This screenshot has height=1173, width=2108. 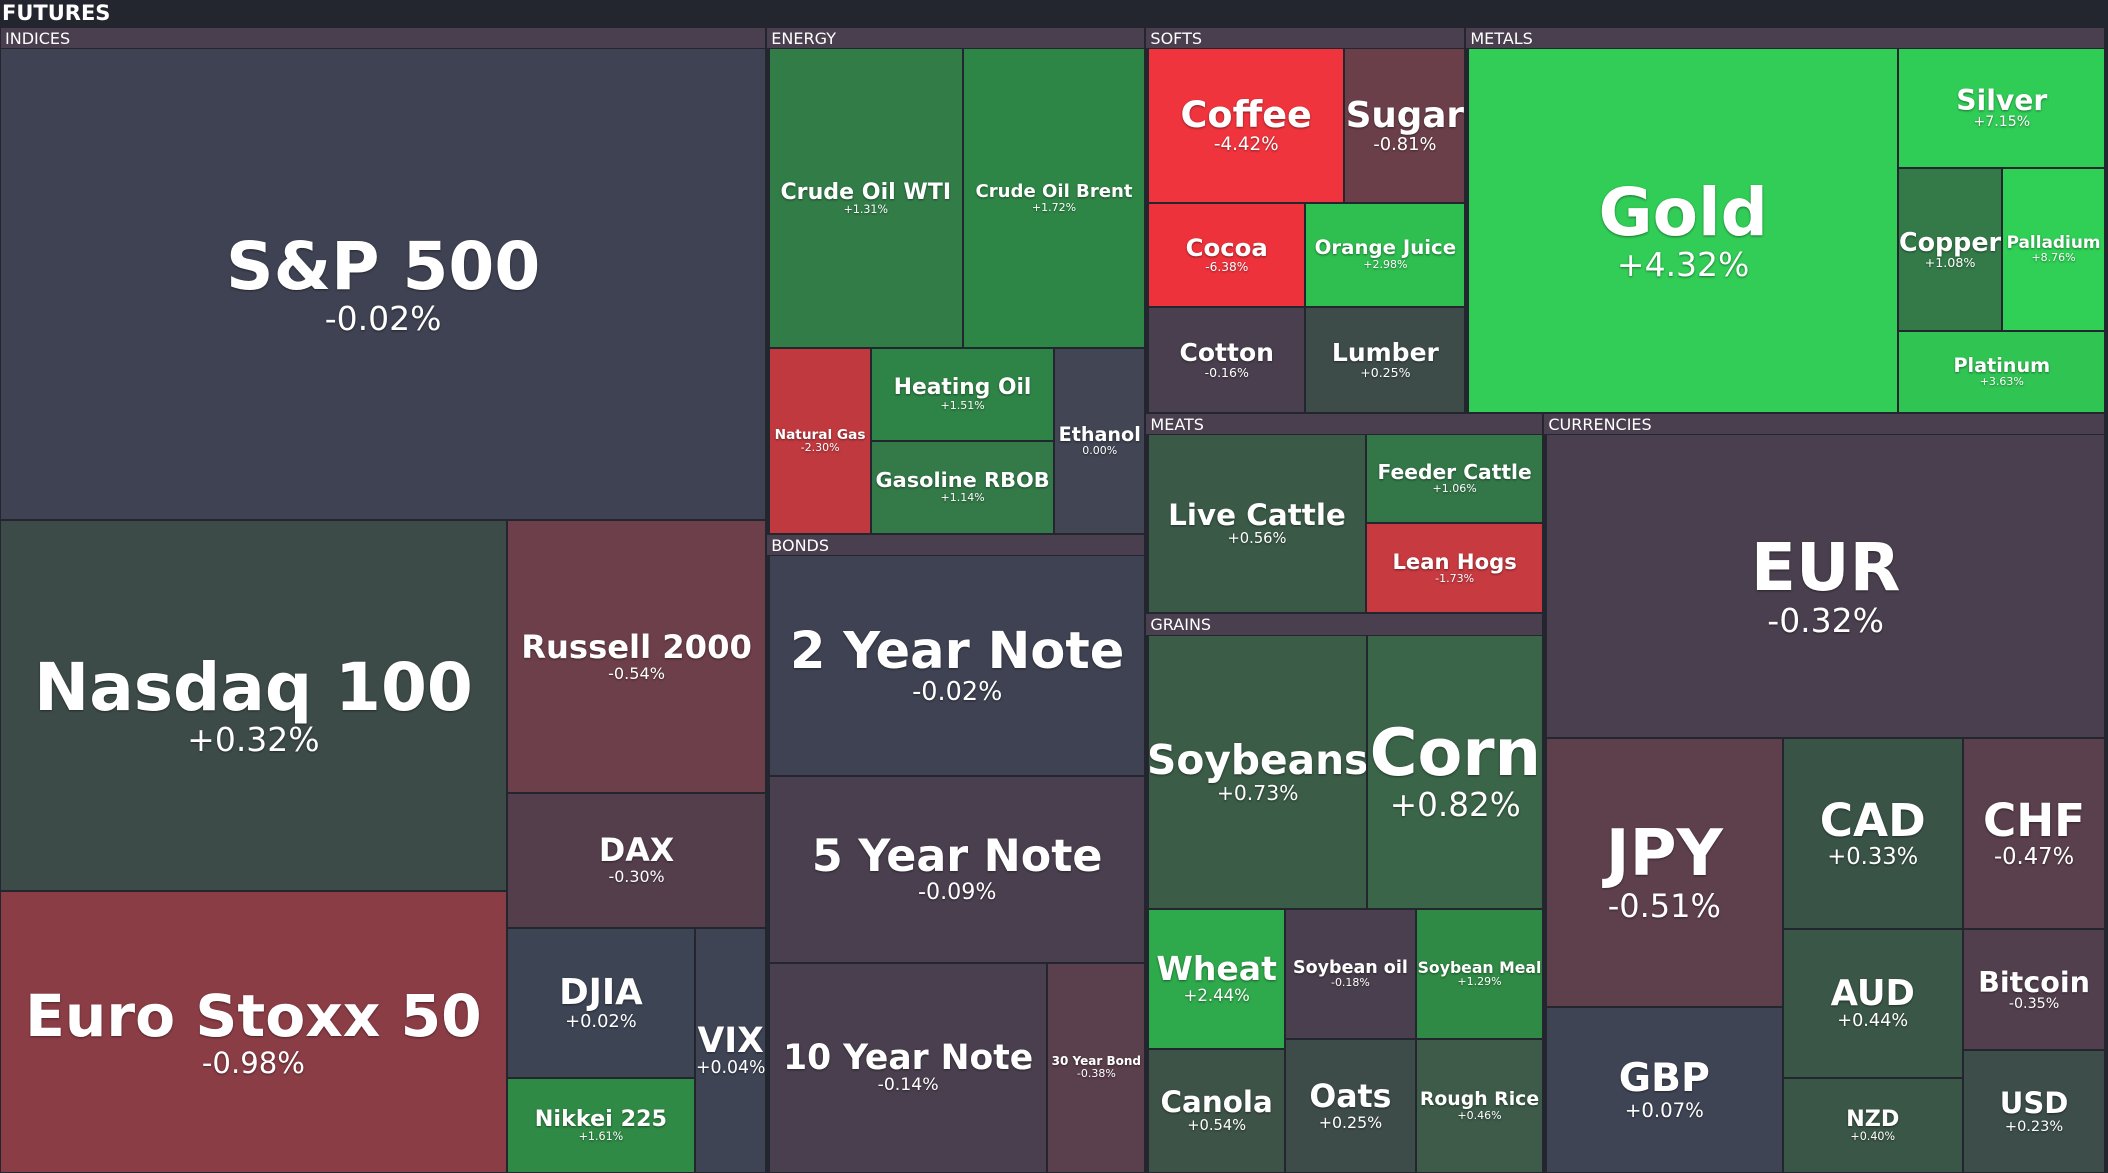 I want to click on group-label: ENERGY, so click(x=956, y=38).